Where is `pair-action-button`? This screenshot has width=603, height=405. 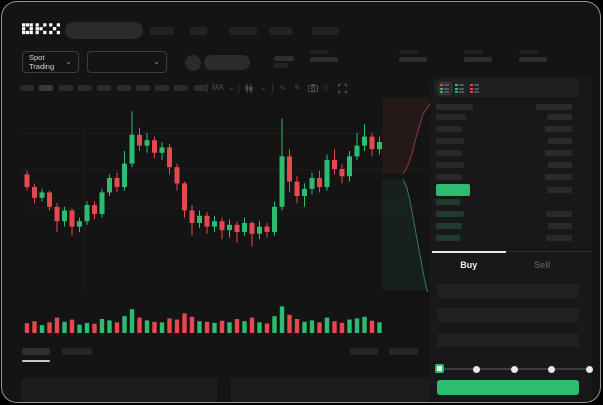 pair-action-button is located at coordinates (227, 62).